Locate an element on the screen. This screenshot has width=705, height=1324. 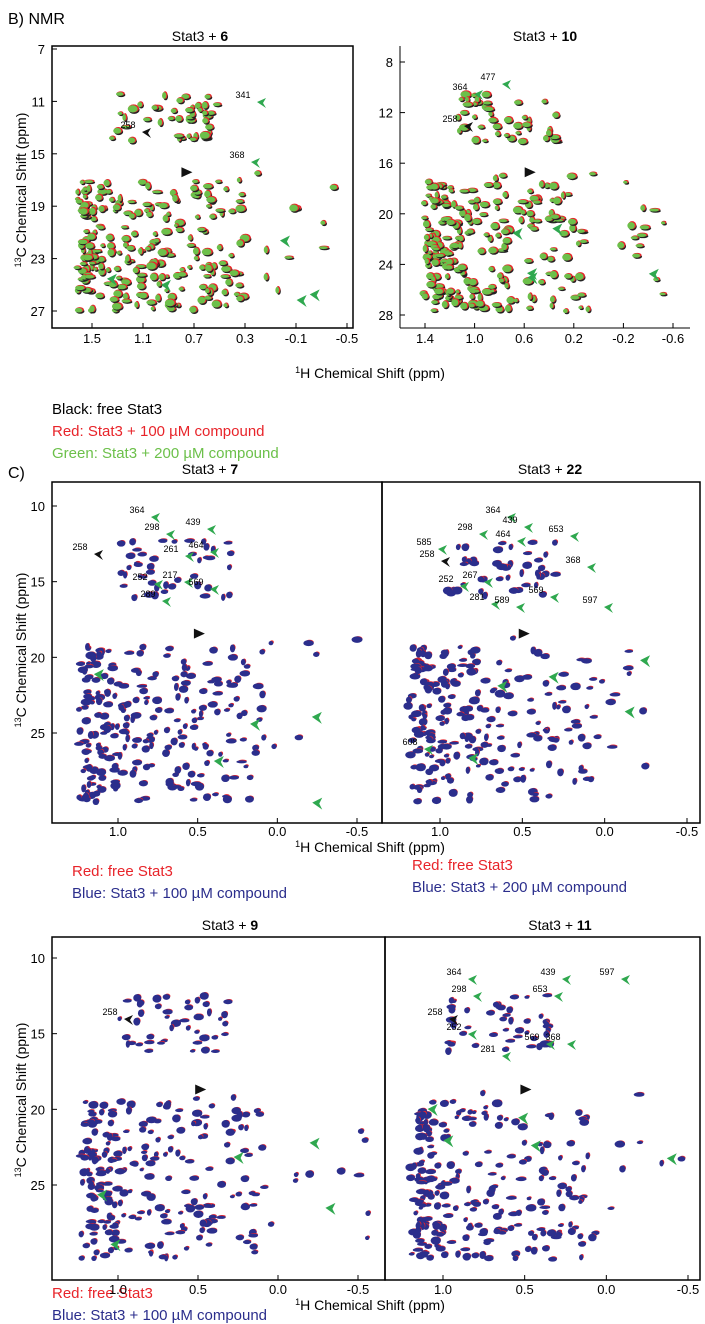
green-arrow is located at coordinates (521, 542).